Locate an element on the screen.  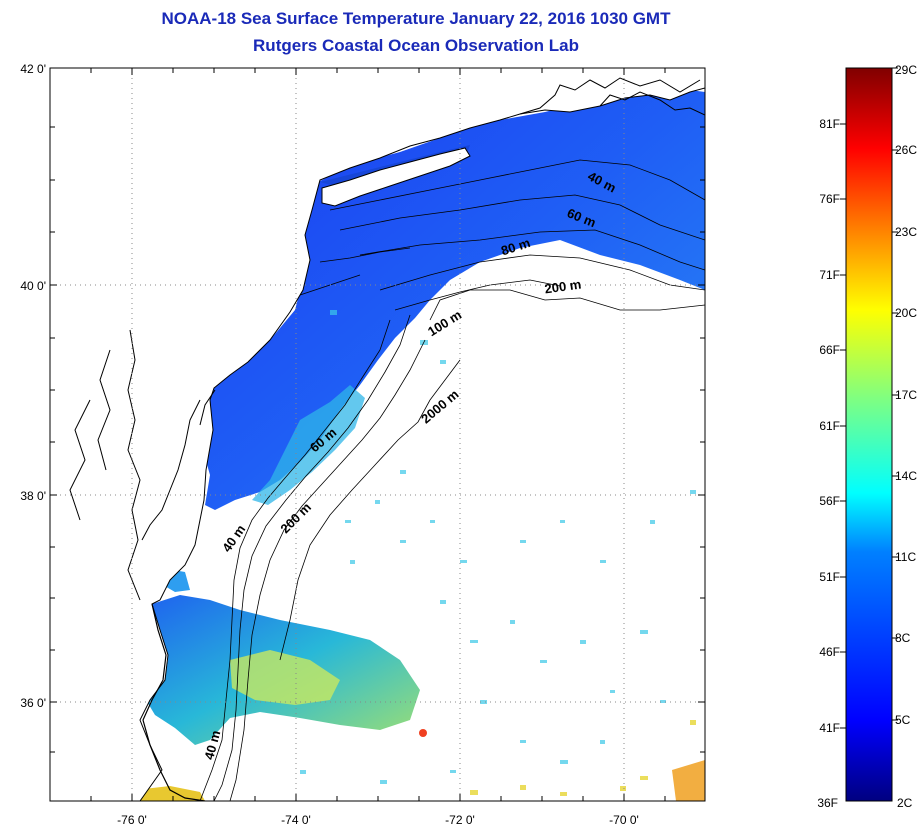
colorbar-c-23: 23C is located at coordinates (906, 232).